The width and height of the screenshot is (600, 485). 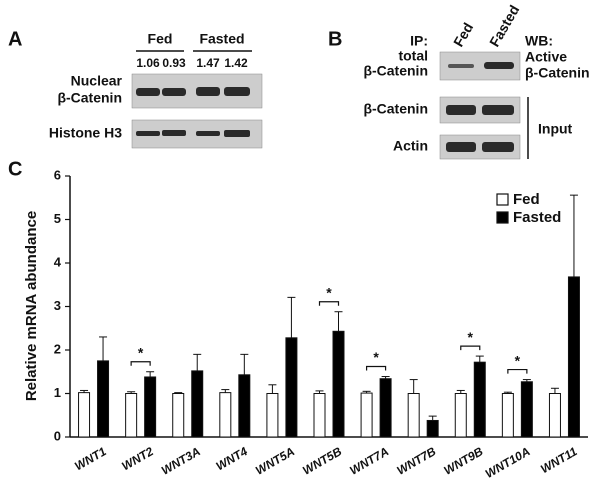 I want to click on ip-label: β-Catenin, so click(x=395, y=71).